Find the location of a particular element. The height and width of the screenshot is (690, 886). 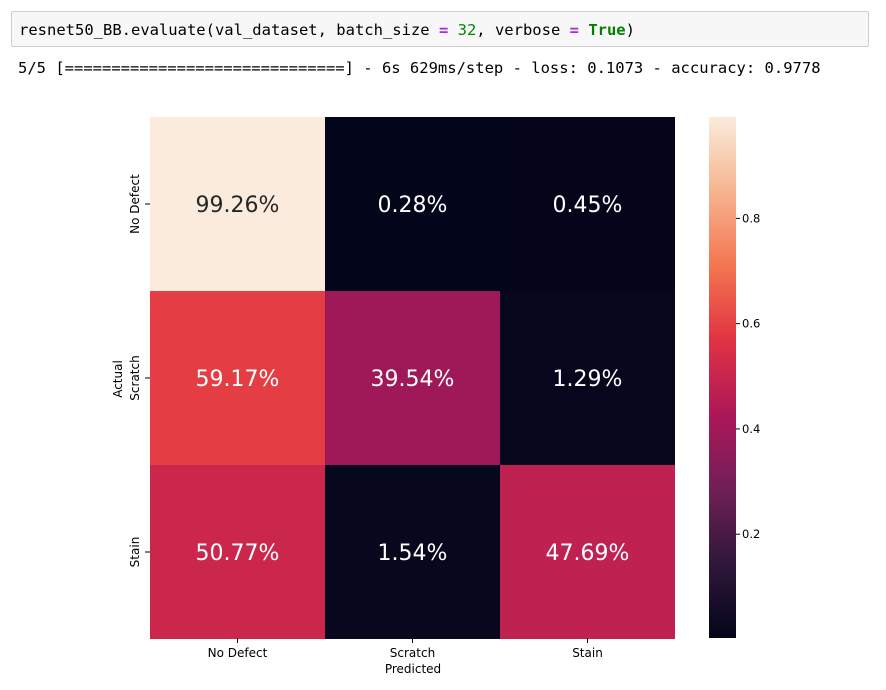

code-number: 32 is located at coordinates (467, 30).